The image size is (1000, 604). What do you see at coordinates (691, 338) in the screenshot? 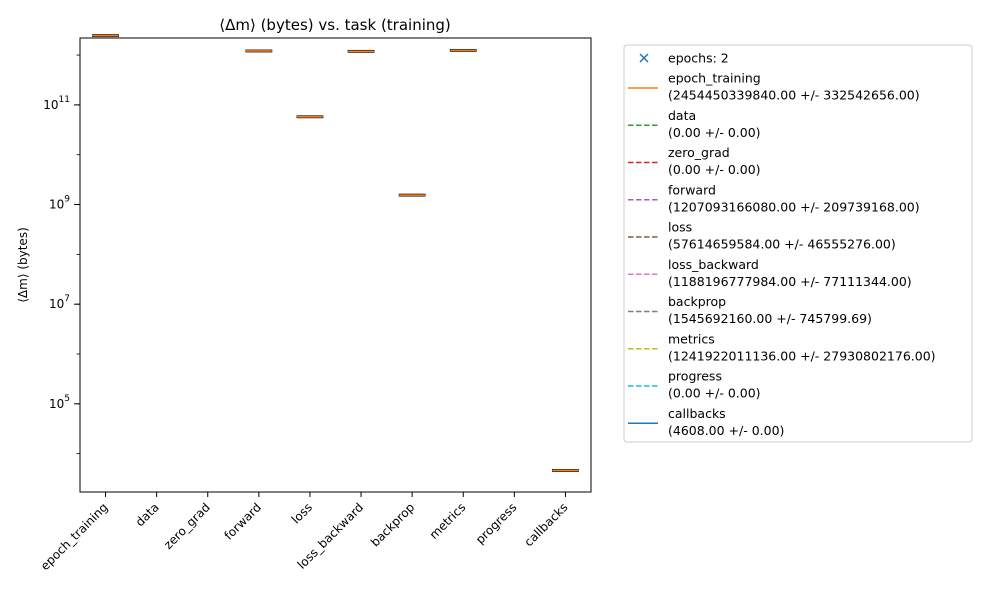
I see `legend-label: metrics` at bounding box center [691, 338].